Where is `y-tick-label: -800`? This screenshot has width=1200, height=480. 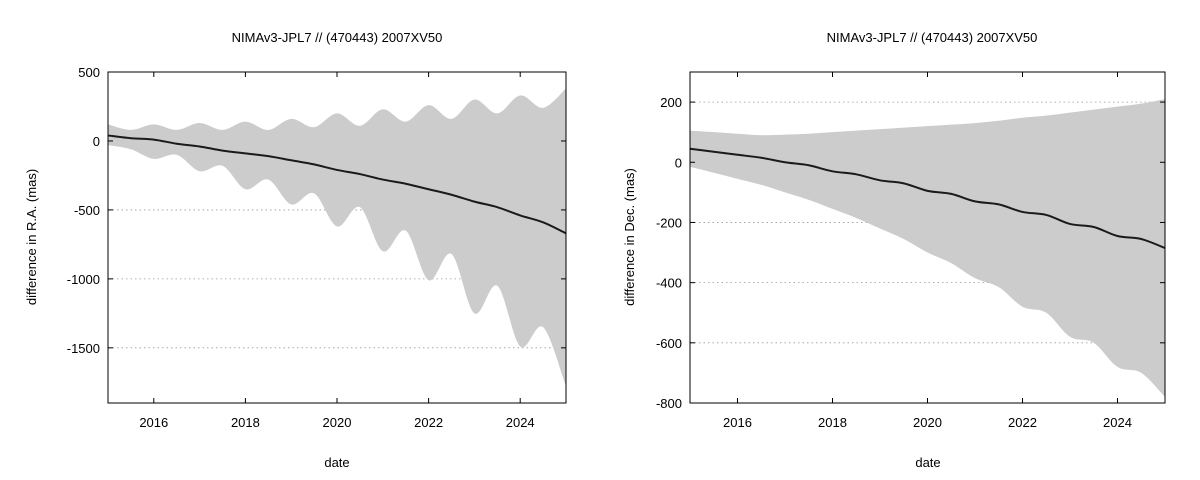
y-tick-label: -800 is located at coordinates (669, 403).